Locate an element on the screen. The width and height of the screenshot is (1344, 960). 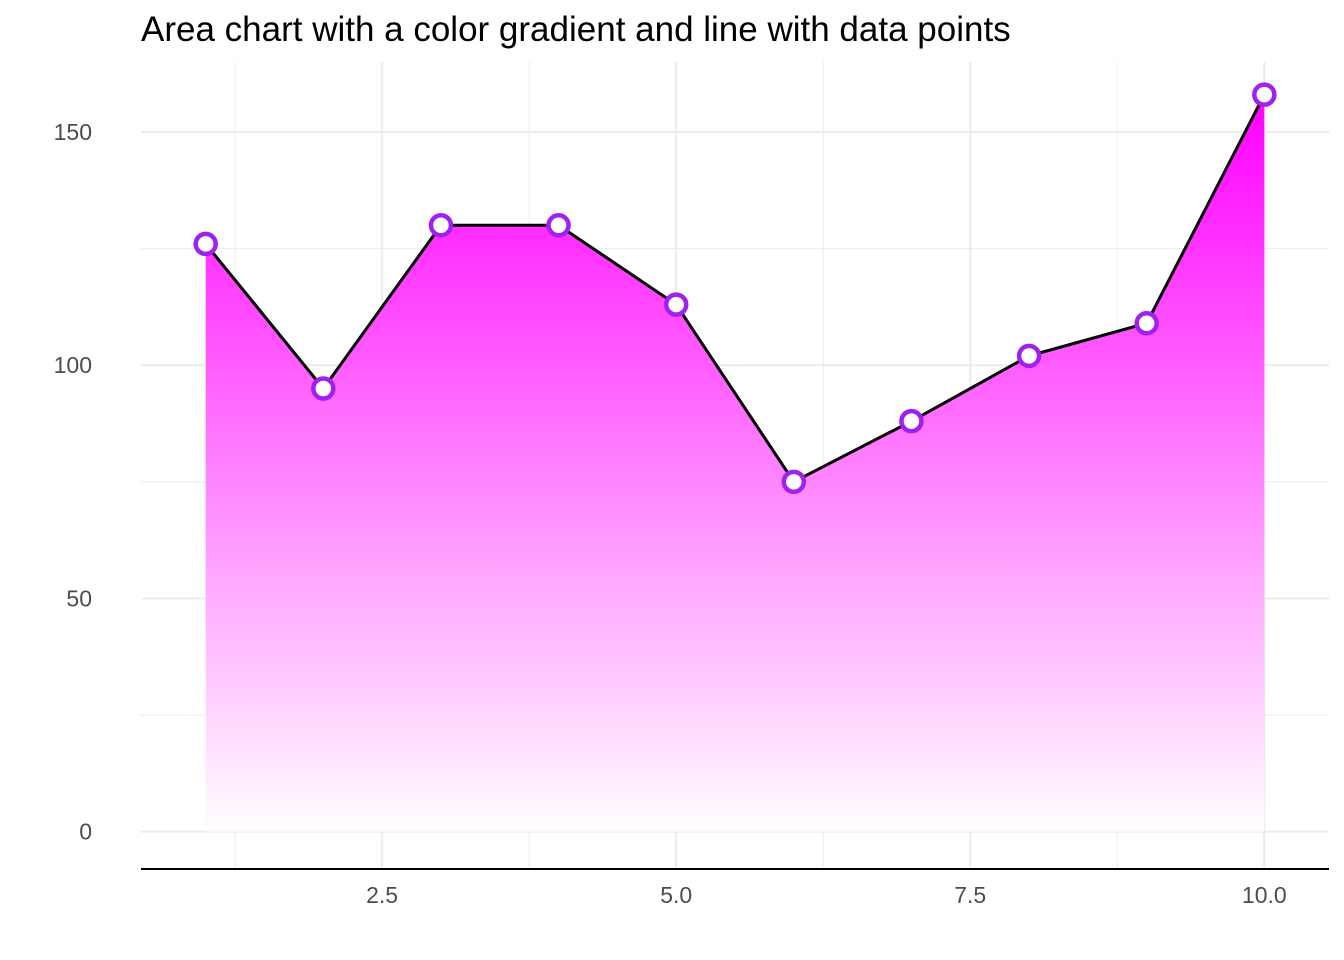
y-tick-label: 50 is located at coordinates (79, 598).